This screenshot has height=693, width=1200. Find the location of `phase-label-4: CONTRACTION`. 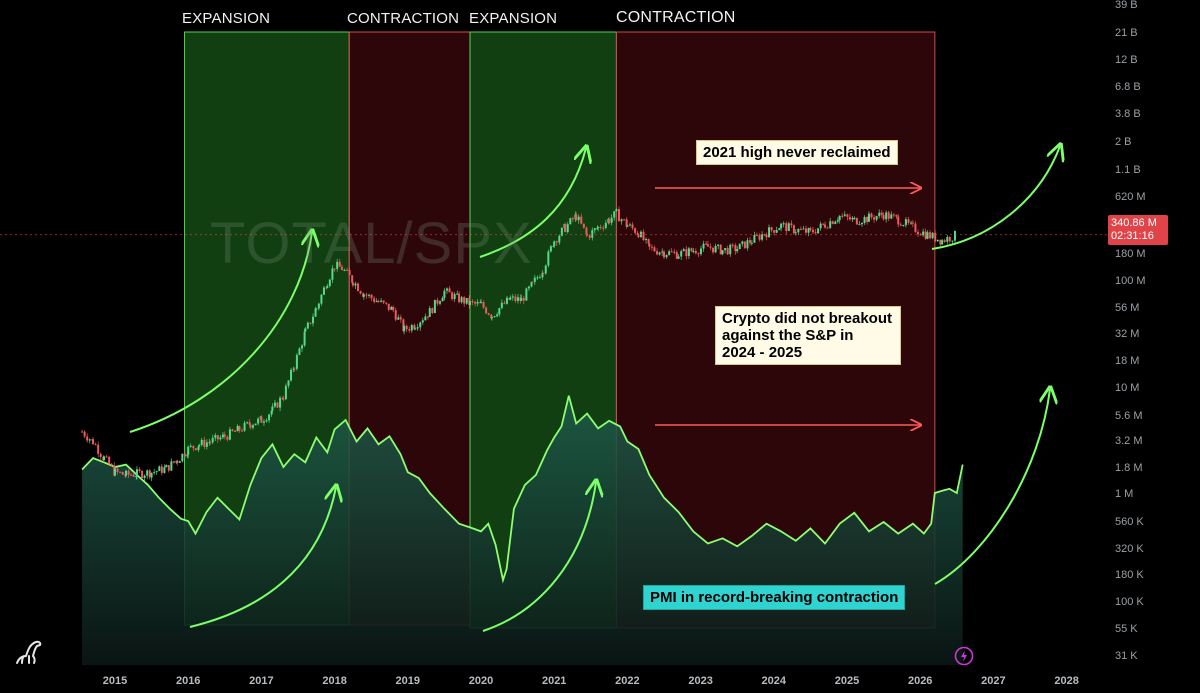

phase-label-4: CONTRACTION is located at coordinates (676, 17).